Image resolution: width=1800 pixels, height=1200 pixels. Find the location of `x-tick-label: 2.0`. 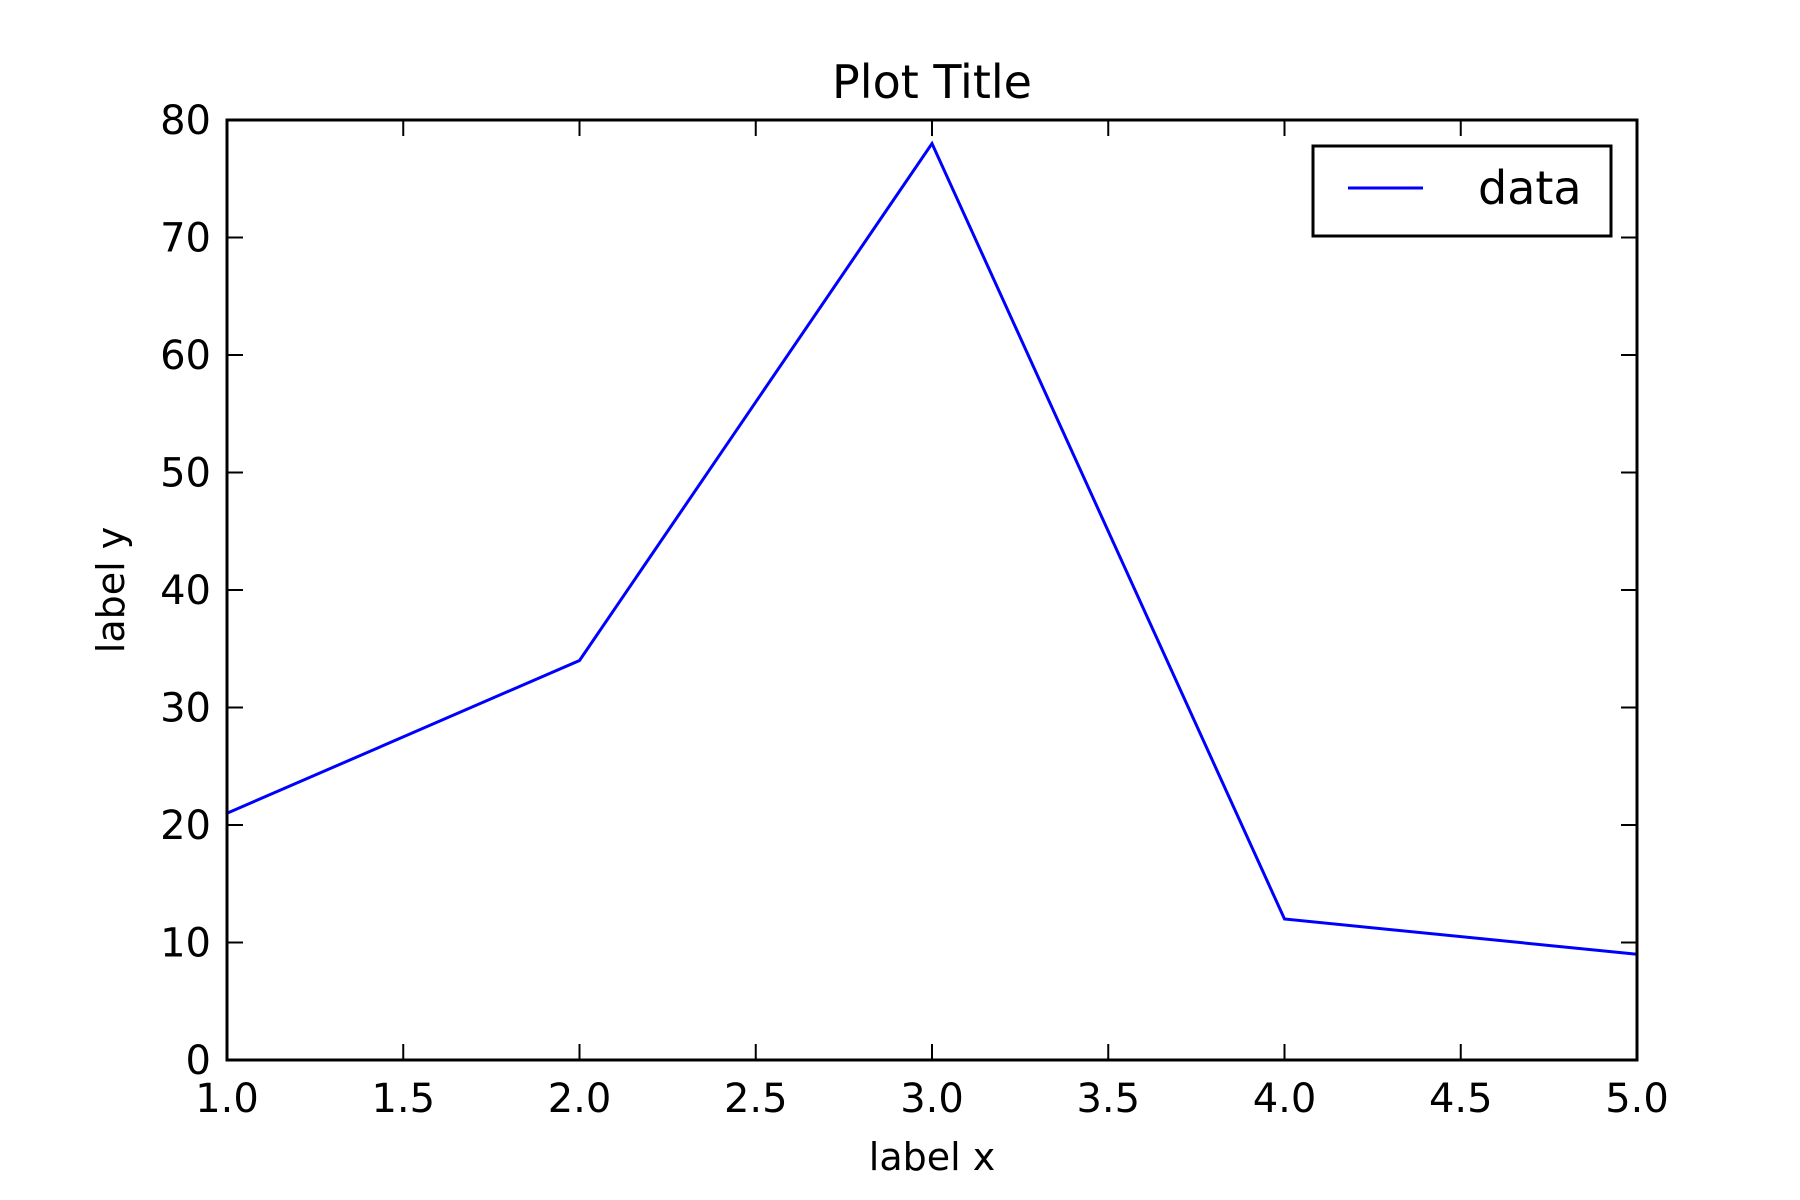

x-tick-label: 2.0 is located at coordinates (580, 1099).